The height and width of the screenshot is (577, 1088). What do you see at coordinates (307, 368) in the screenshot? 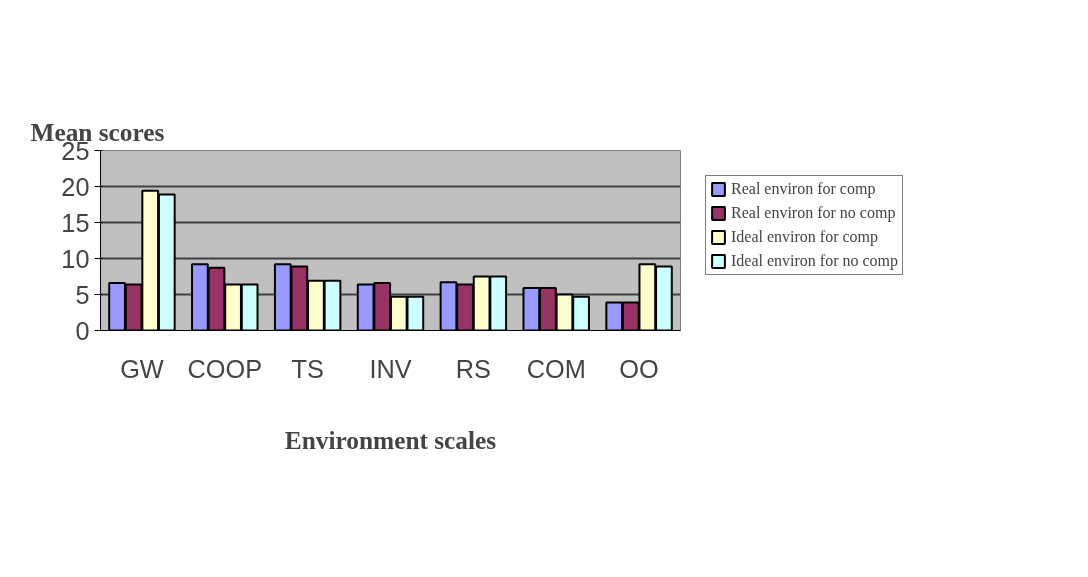
I see `x-tick-label: TS` at bounding box center [307, 368].